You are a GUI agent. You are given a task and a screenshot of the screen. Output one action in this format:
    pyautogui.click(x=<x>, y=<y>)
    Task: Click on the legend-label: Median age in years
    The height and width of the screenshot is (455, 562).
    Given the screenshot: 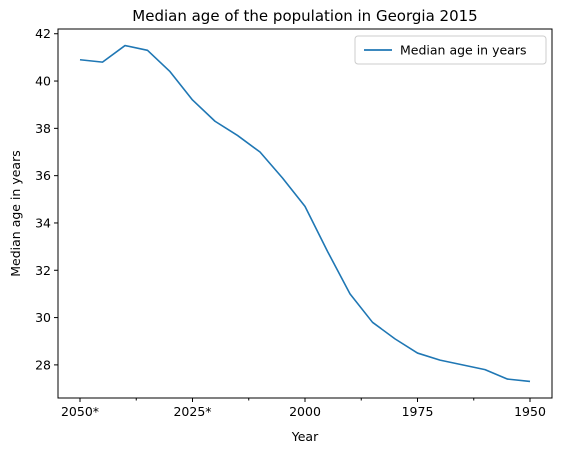 What is the action you would take?
    pyautogui.click(x=463, y=50)
    